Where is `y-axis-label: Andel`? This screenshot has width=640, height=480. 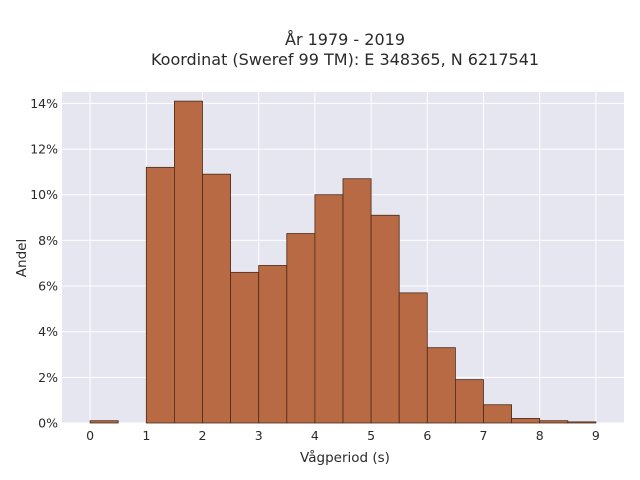 y-axis-label: Andel is located at coordinates (22, 258).